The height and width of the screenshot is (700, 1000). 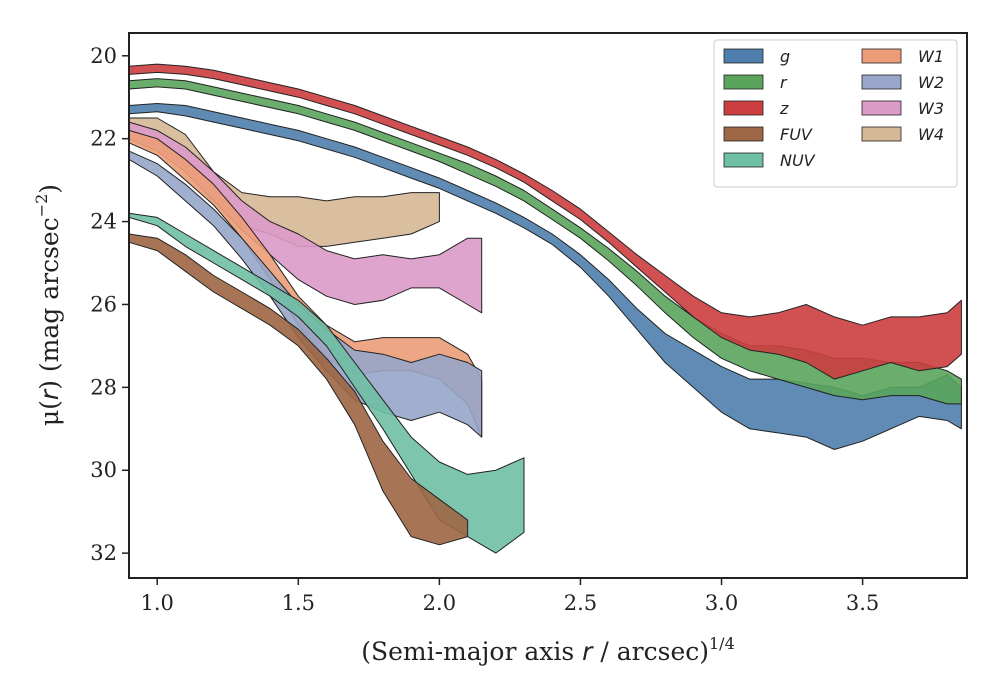 I want to click on legend-swatch-z, so click(x=743, y=108).